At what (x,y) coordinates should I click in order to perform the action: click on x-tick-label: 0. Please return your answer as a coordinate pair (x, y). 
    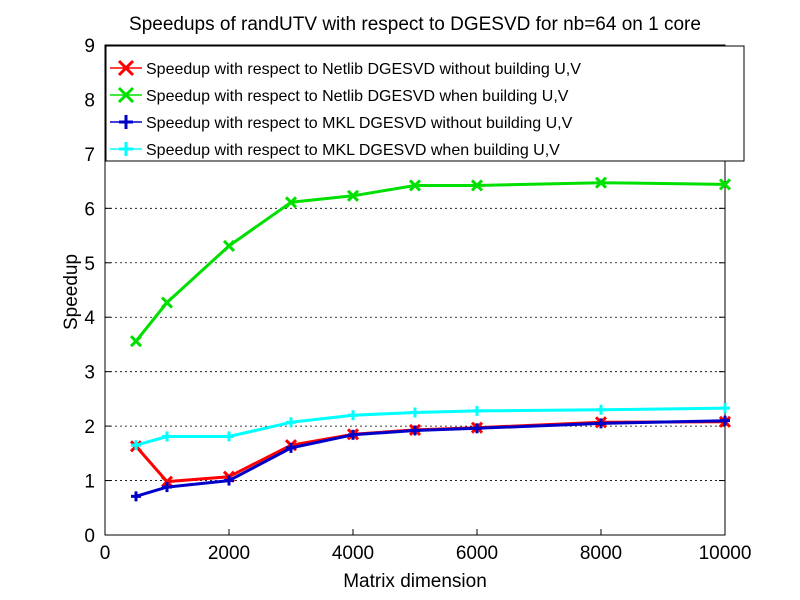
    Looking at the image, I should click on (105, 553).